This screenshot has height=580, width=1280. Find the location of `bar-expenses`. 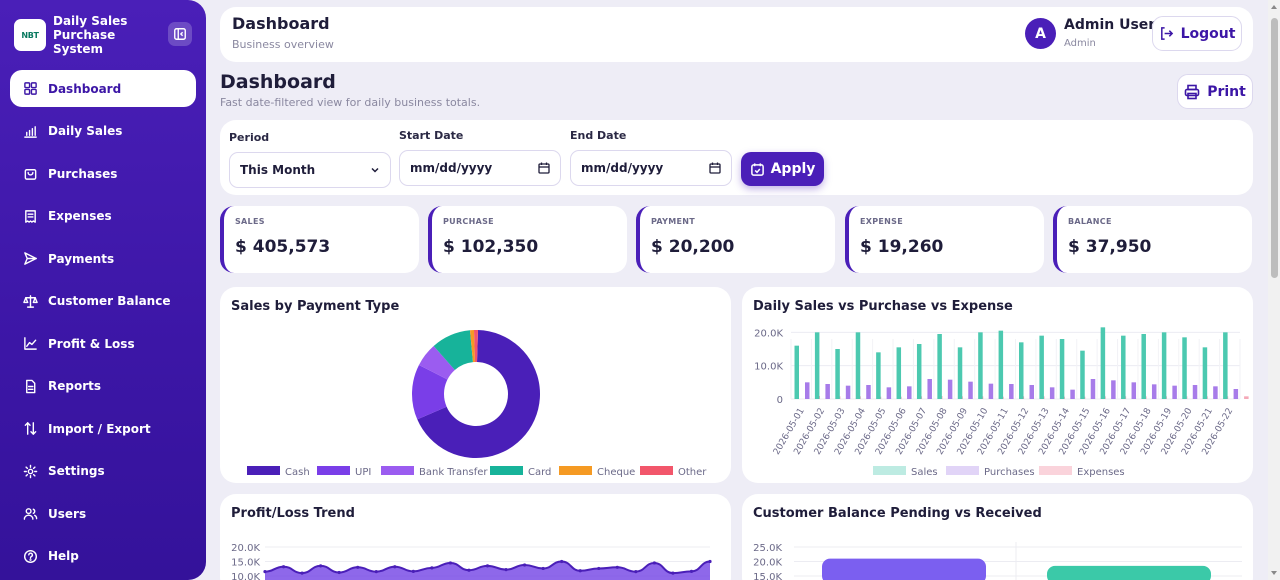

bar-expenses is located at coordinates (1246, 397).